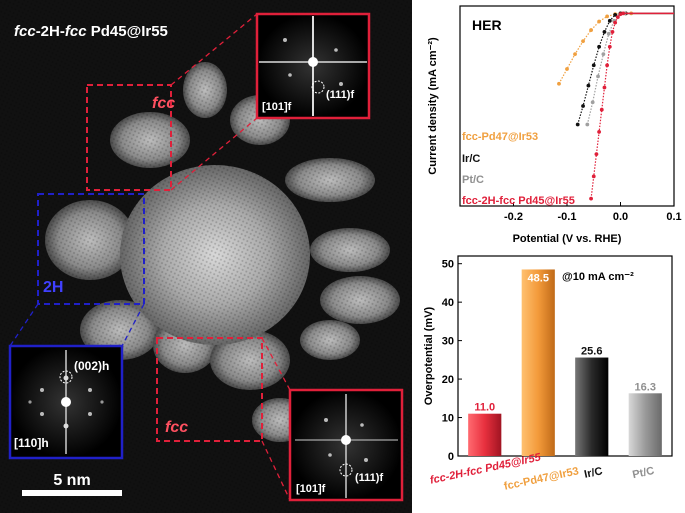 Image resolution: width=685 pixels, height=513 pixels. I want to click on fft-inset-bottom-right: [101]f (111)f, so click(346, 445).